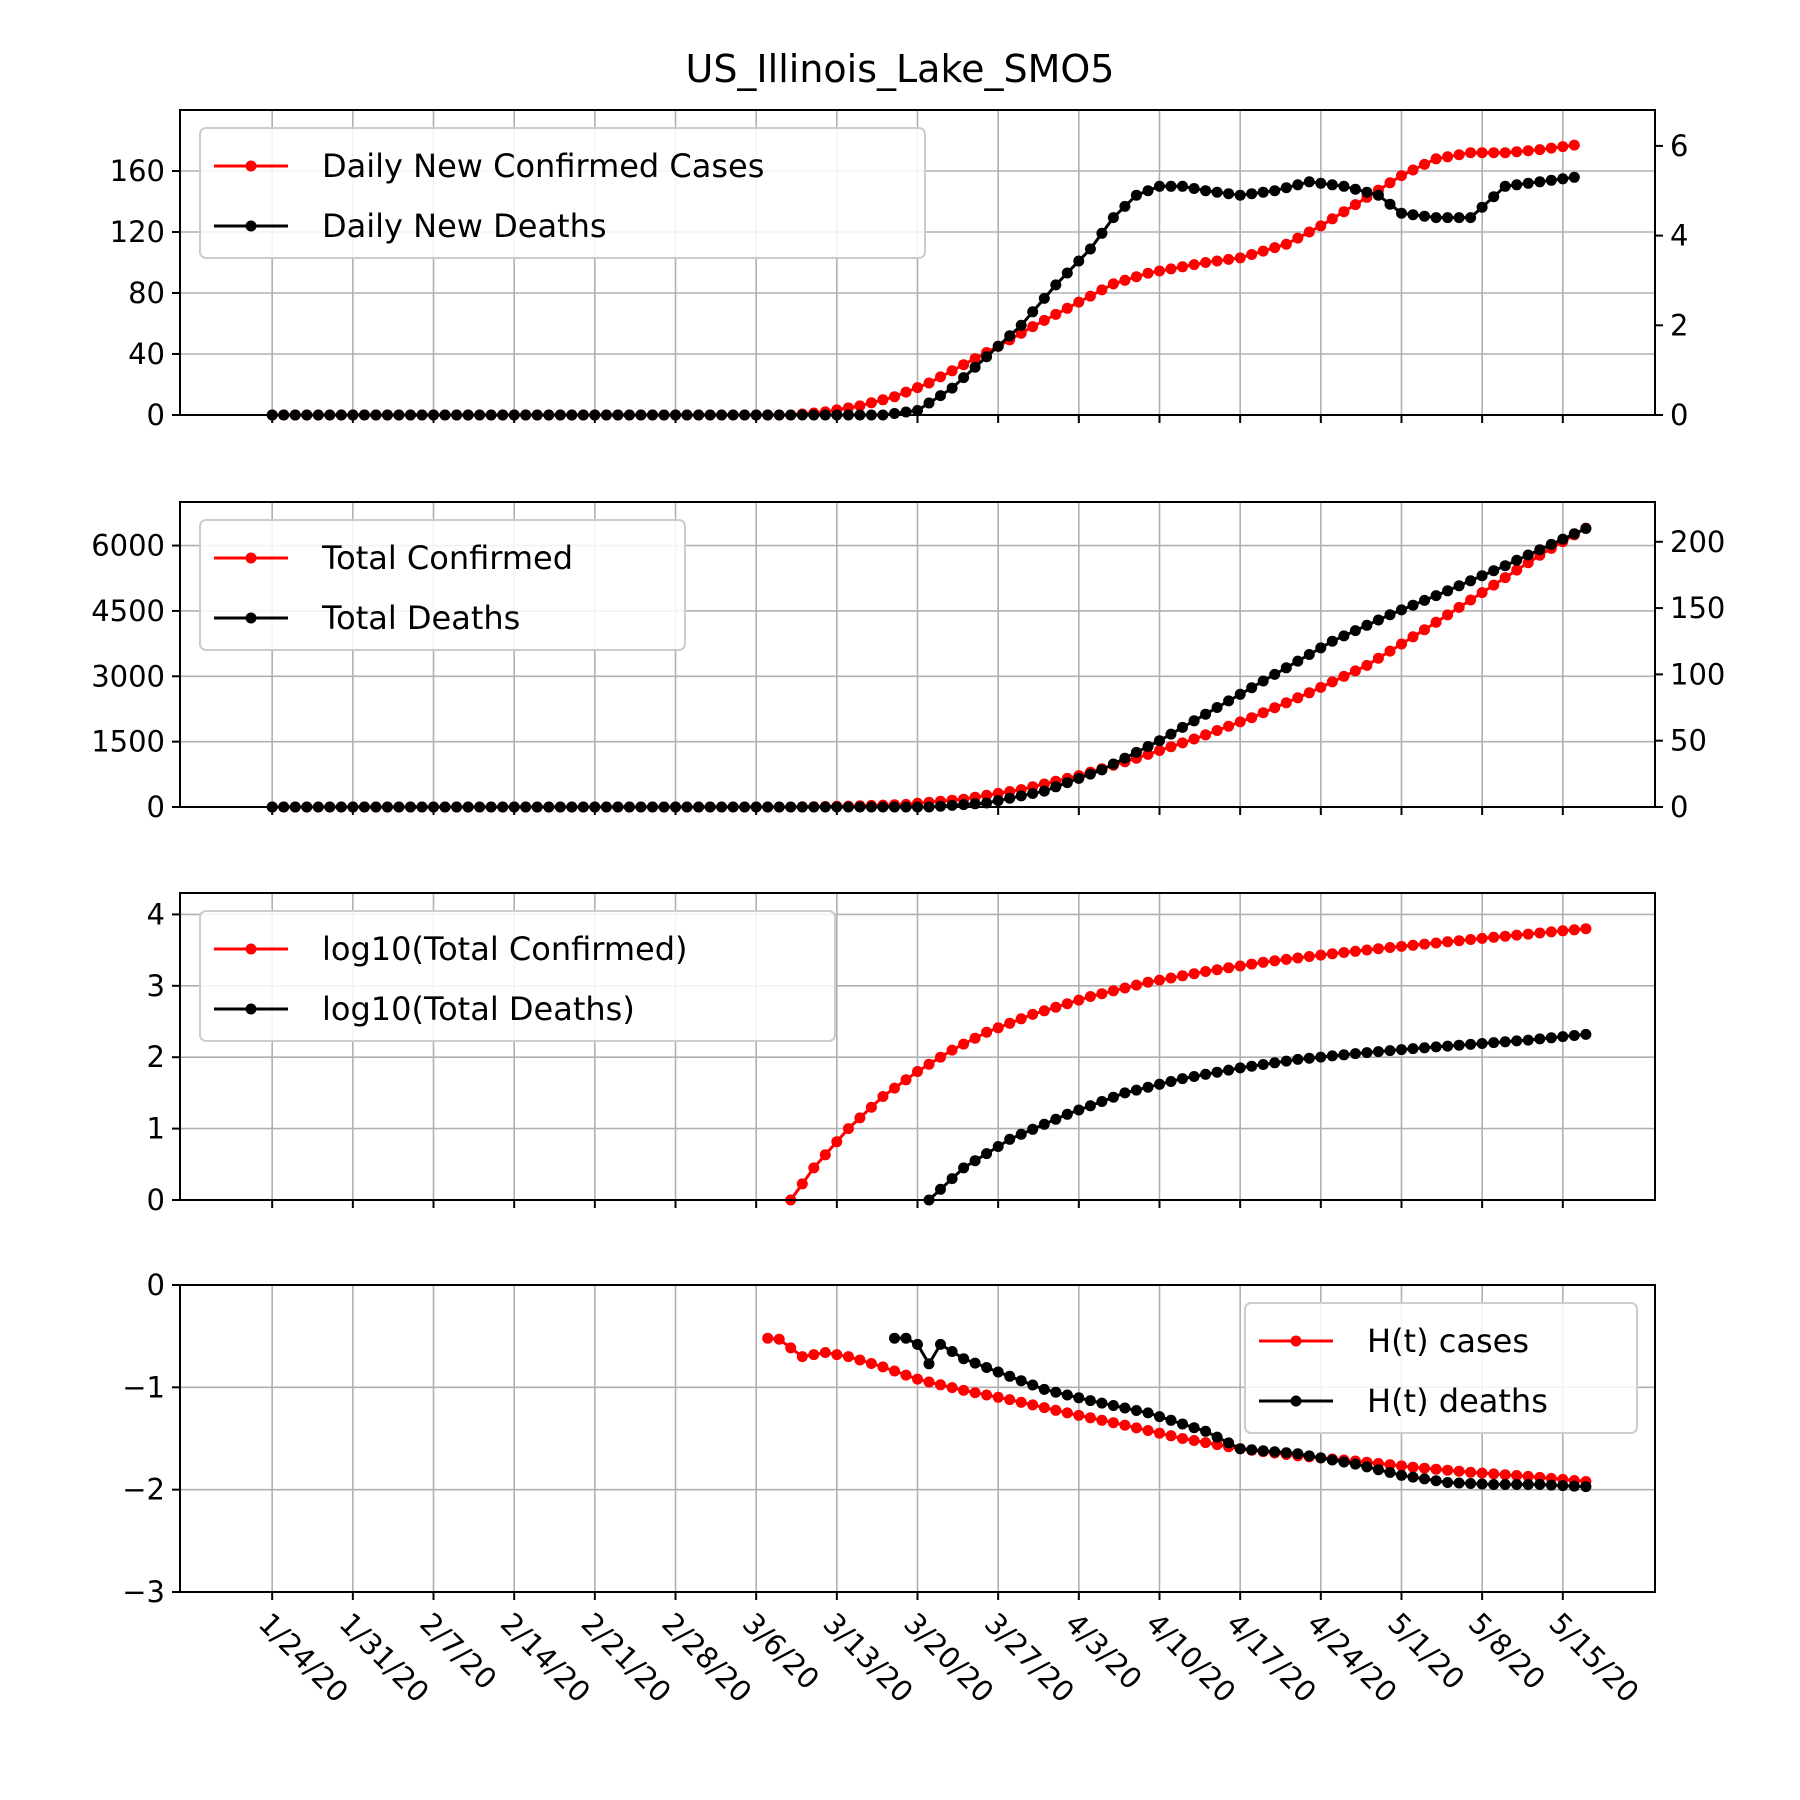 The image size is (1800, 1800). What do you see at coordinates (451, 949) in the screenshot?
I see `legend-item: log10(Total Confirmed)` at bounding box center [451, 949].